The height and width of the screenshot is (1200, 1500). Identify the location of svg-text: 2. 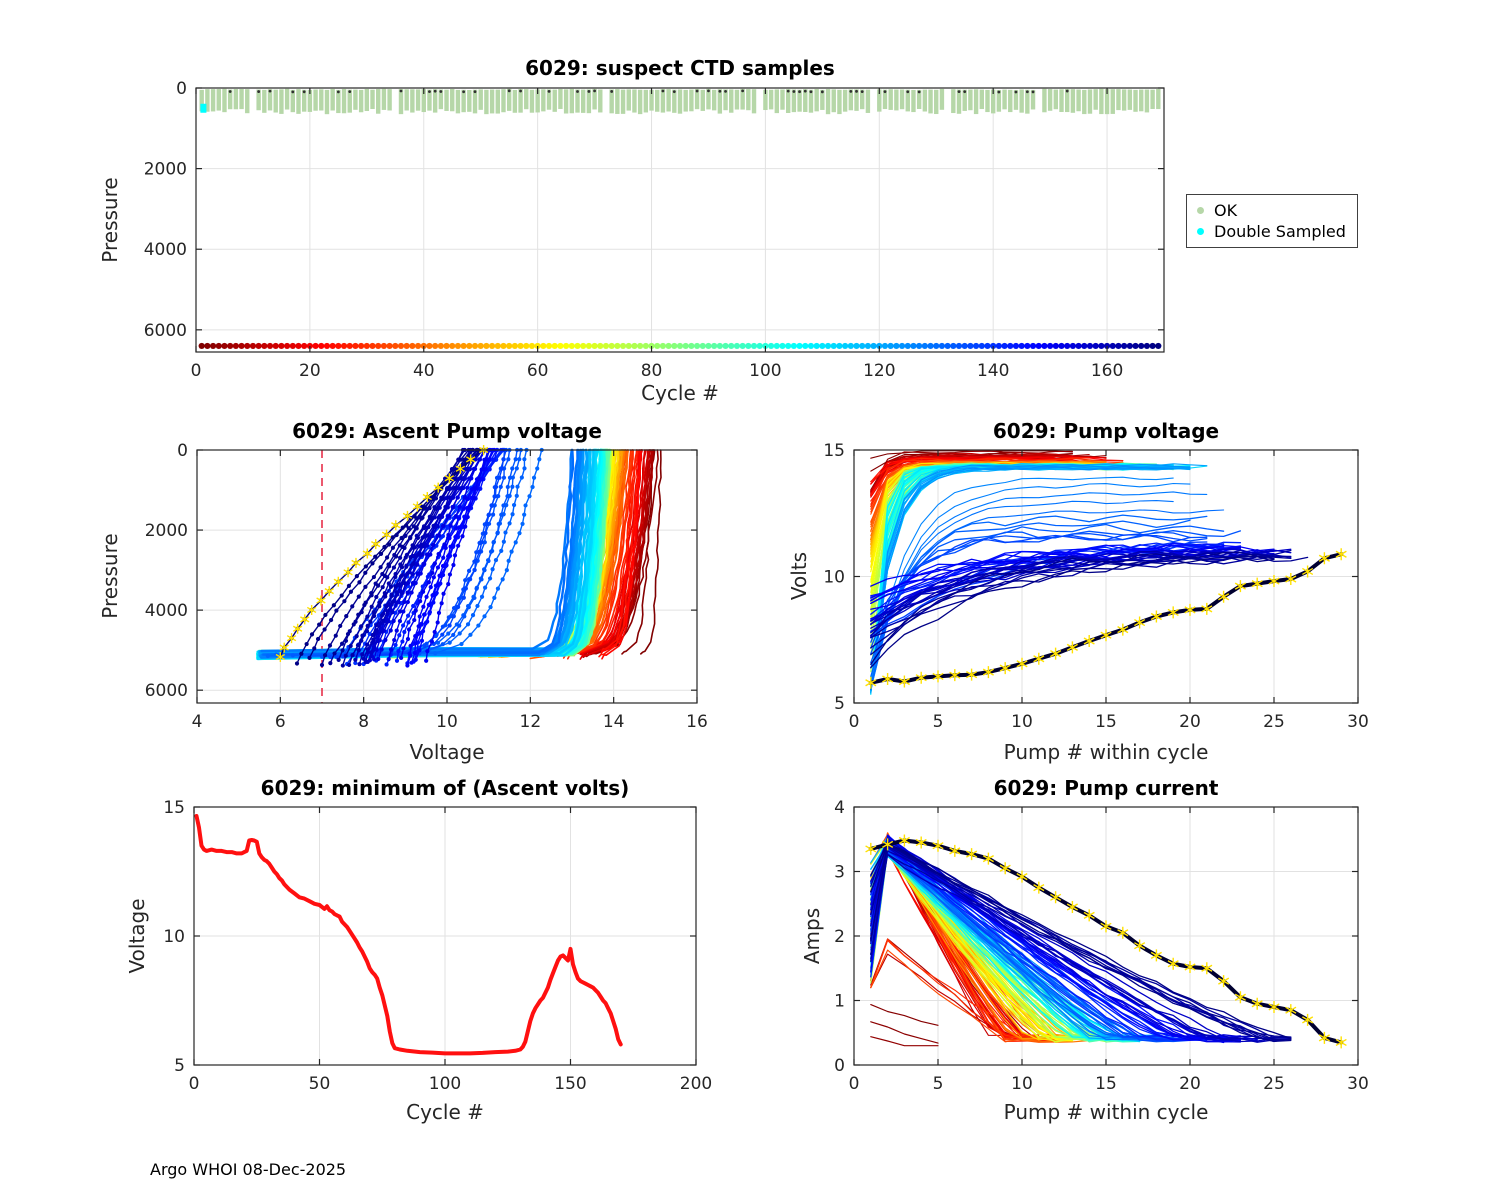
(839, 937).